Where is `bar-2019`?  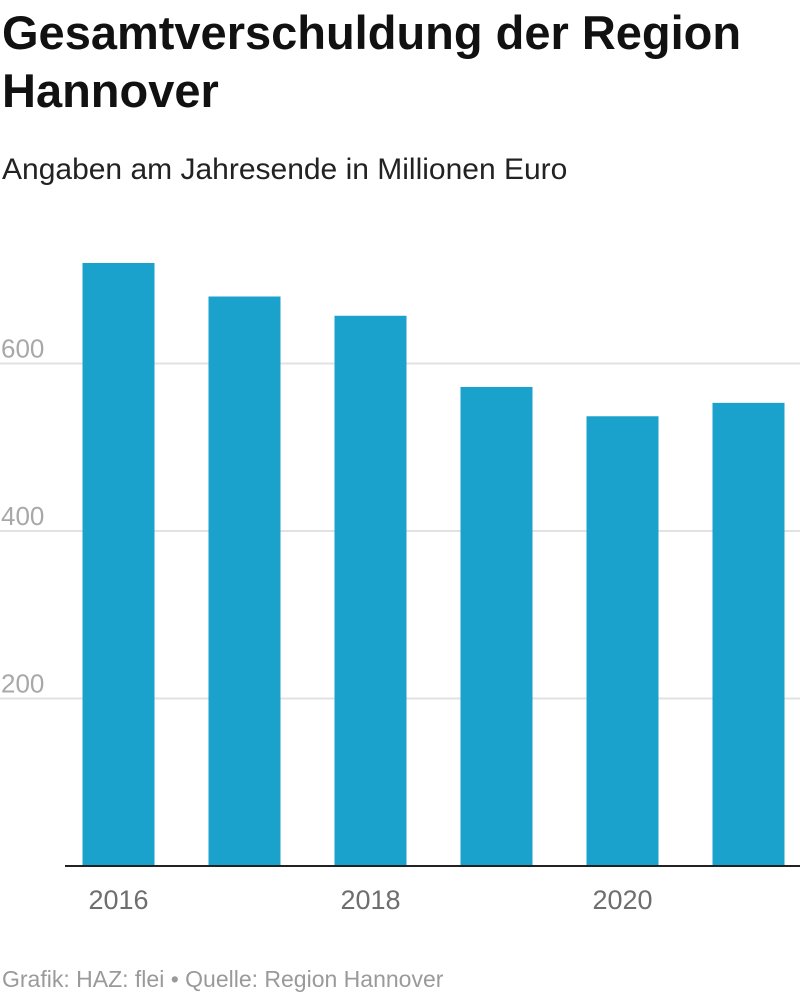
bar-2019 is located at coordinates (496, 626).